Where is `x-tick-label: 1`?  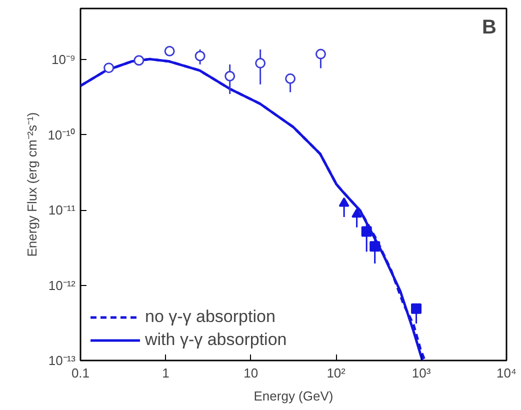
x-tick-label: 1 is located at coordinates (166, 373).